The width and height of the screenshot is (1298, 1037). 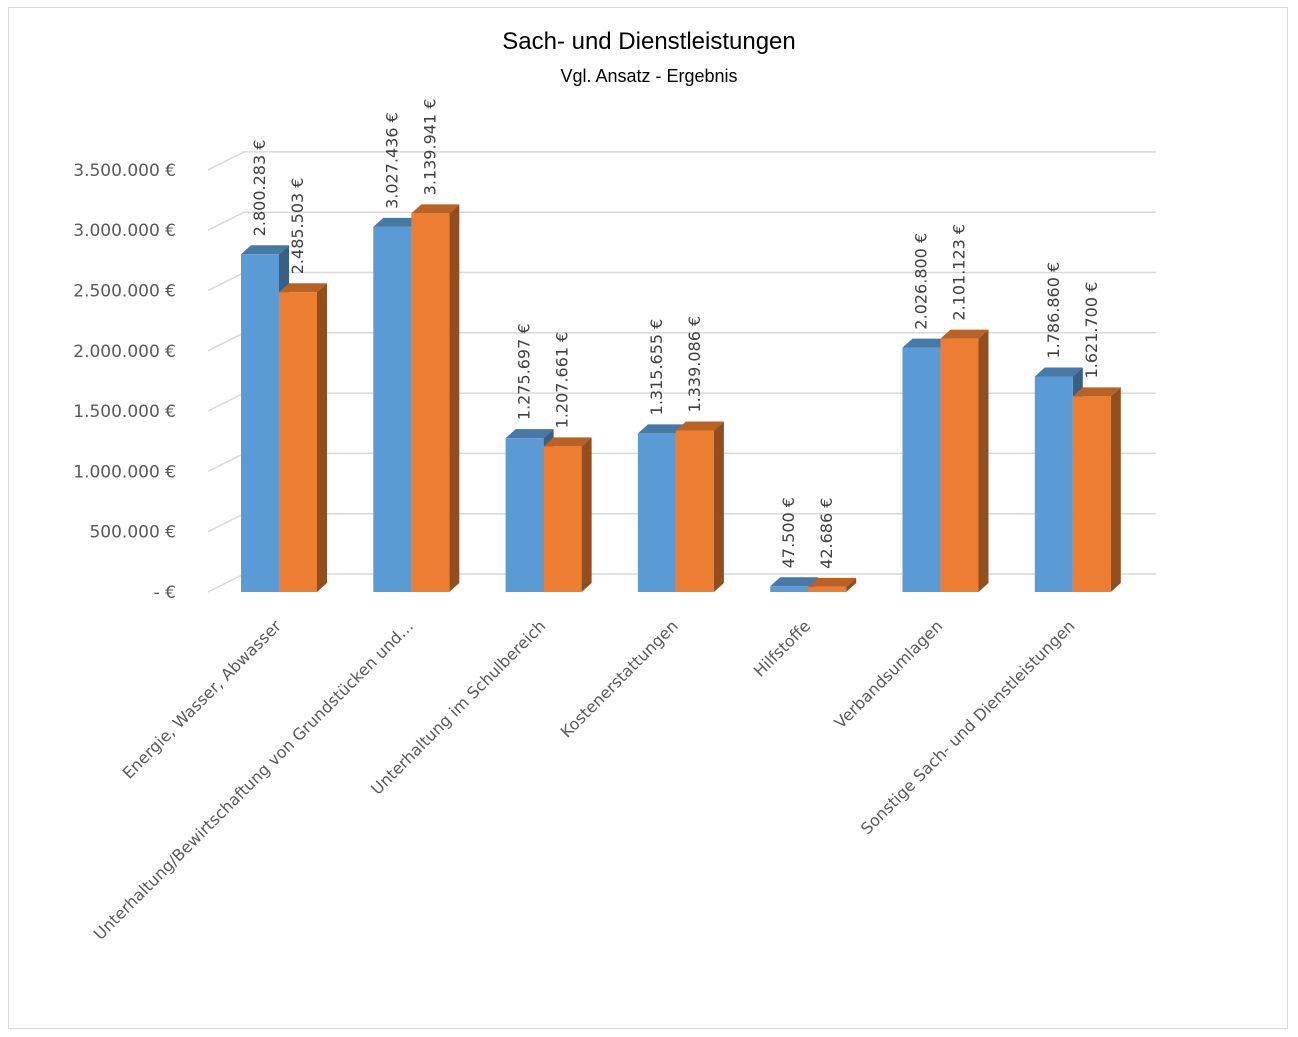 I want to click on data-label: 2.485.503 €, so click(x=297, y=226).